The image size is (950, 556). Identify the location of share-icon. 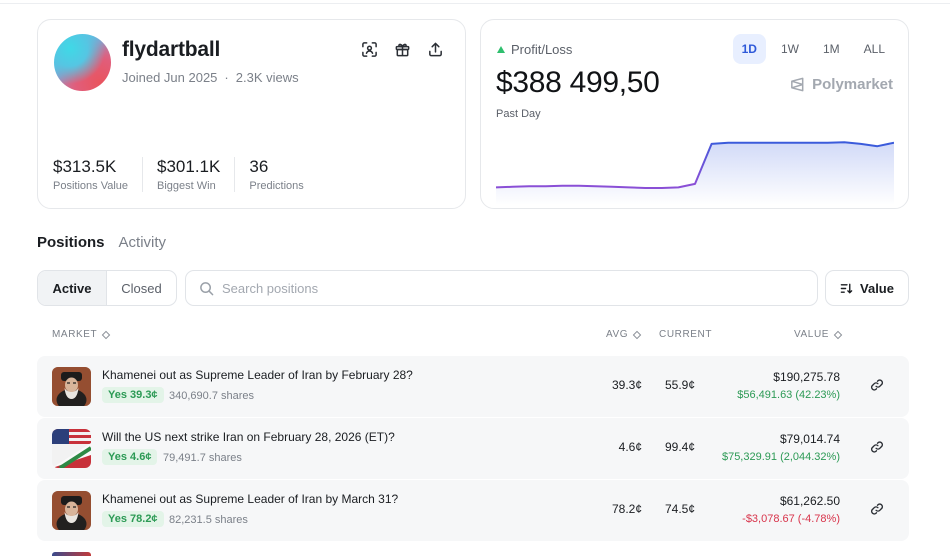
(435, 49).